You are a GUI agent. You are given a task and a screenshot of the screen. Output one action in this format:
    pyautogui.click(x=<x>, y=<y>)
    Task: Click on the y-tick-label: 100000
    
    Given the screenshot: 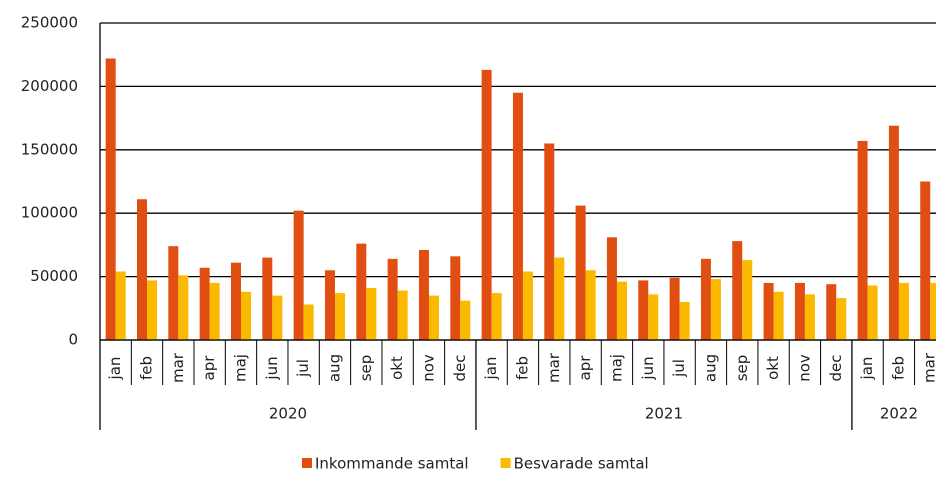 What is the action you would take?
    pyautogui.click(x=49, y=213)
    